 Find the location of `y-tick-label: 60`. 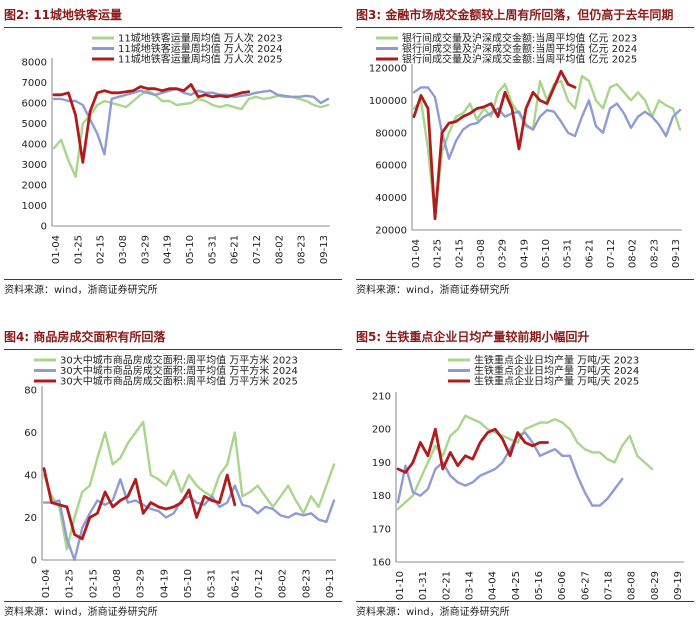

y-tick-label: 60 is located at coordinates (30, 433).